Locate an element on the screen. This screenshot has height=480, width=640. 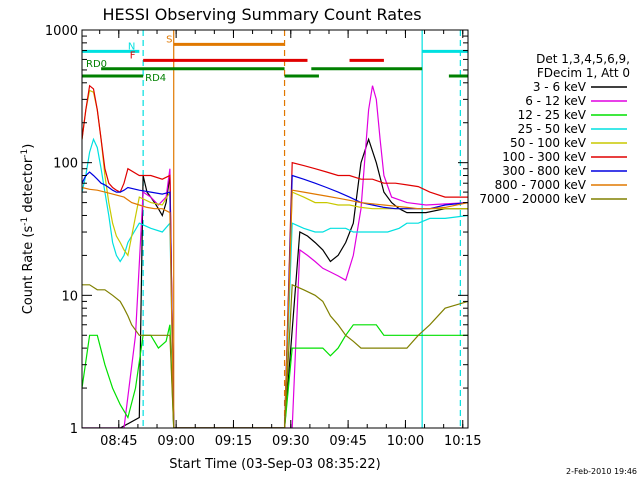
legend-label-100-300-kev: 100 - 300 keV is located at coordinates (544, 157).